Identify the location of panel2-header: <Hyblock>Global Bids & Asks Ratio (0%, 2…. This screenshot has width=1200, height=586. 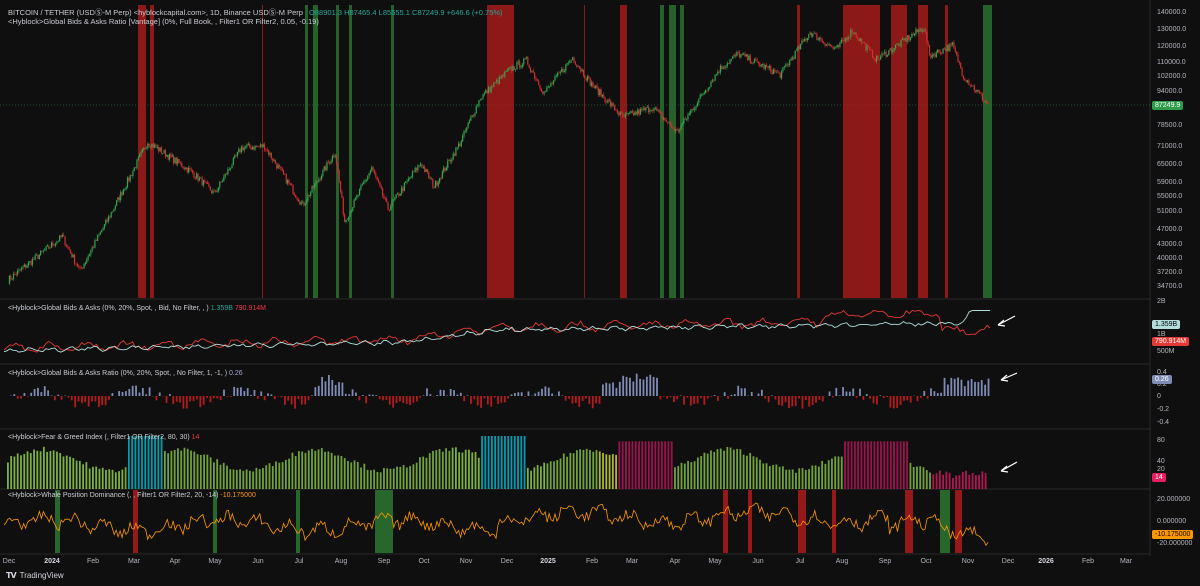
(125, 373).